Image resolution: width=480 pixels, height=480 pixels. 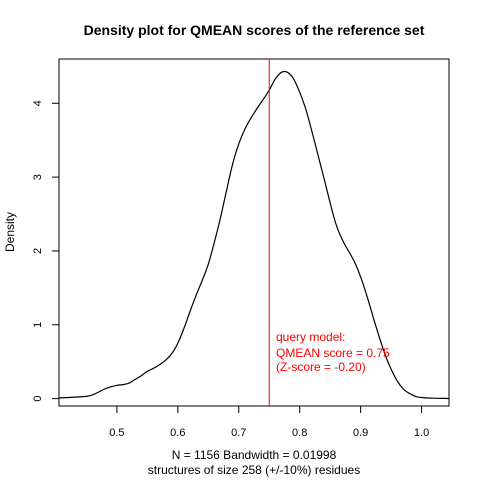 I want to click on y-tick-label: 0, so click(x=38, y=399).